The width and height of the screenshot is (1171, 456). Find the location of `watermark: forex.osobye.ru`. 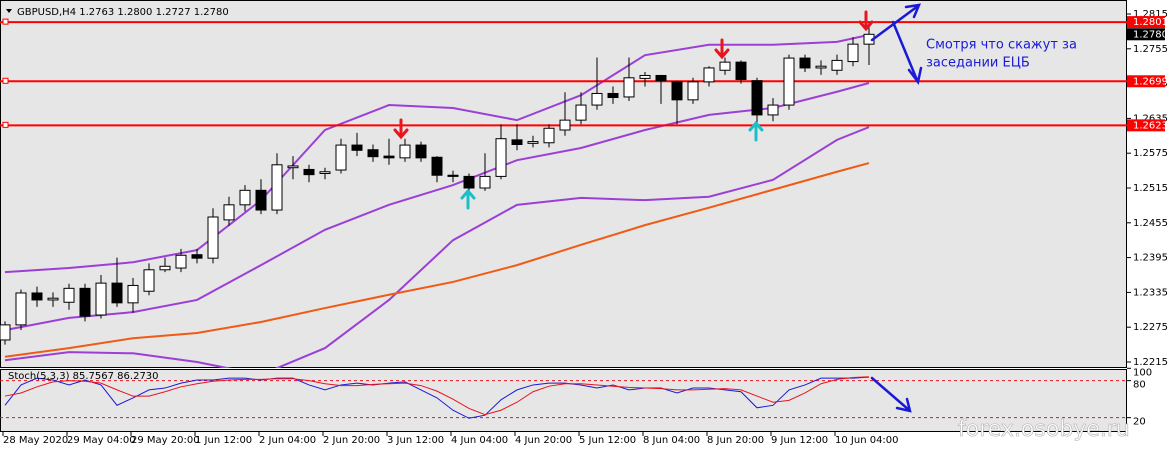

watermark: forex.osobye.ru is located at coordinates (1044, 429).